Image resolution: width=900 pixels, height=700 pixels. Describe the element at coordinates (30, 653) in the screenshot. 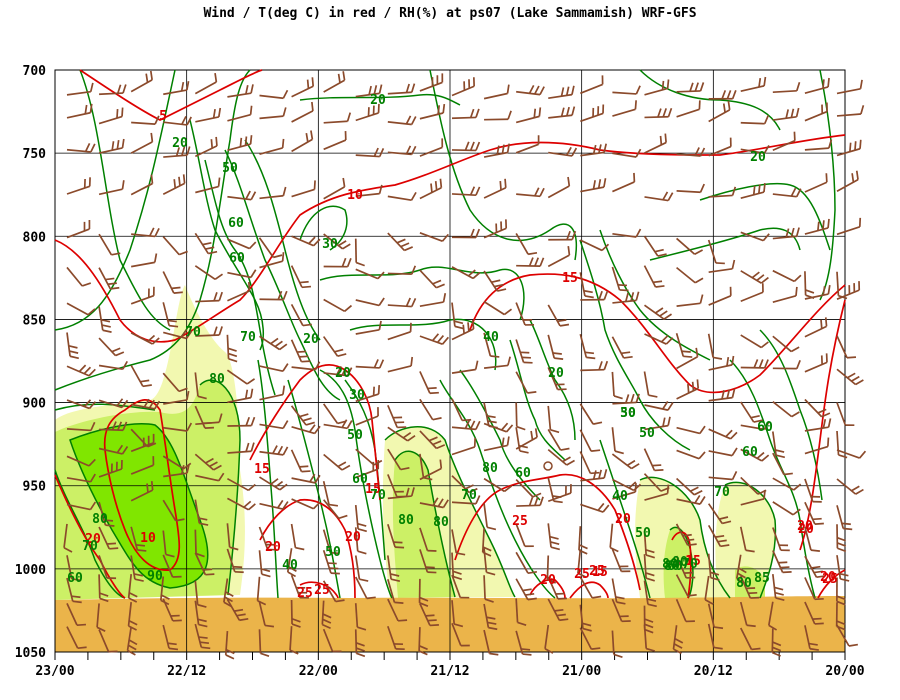

I see `y-tick-label: 1050` at that location.